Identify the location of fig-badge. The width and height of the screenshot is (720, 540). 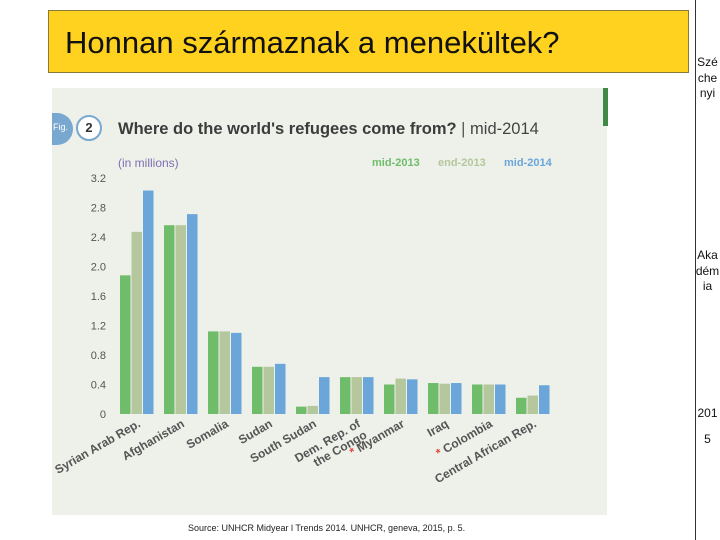
(62, 129).